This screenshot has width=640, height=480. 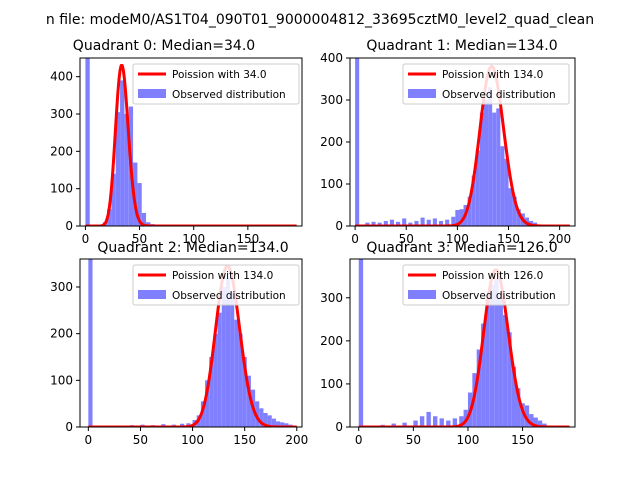 What do you see at coordinates (331, 184) in the screenshot?
I see `quadrant-1-ytick-label-100: 100` at bounding box center [331, 184].